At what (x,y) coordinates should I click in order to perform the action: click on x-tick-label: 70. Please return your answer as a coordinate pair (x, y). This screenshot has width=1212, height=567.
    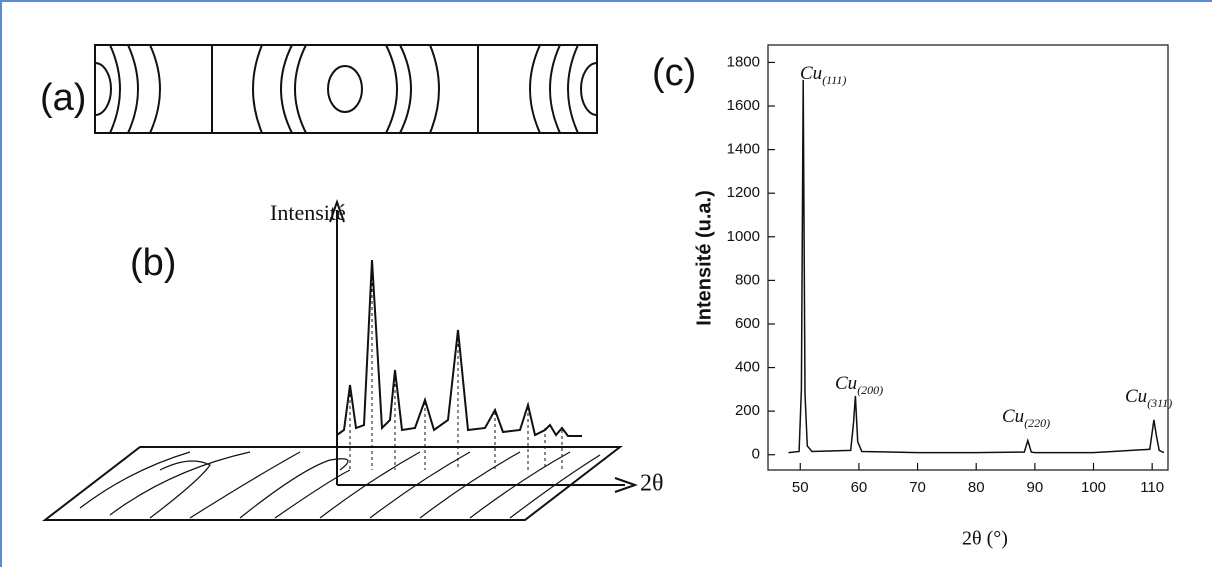
    Looking at the image, I should click on (917, 487).